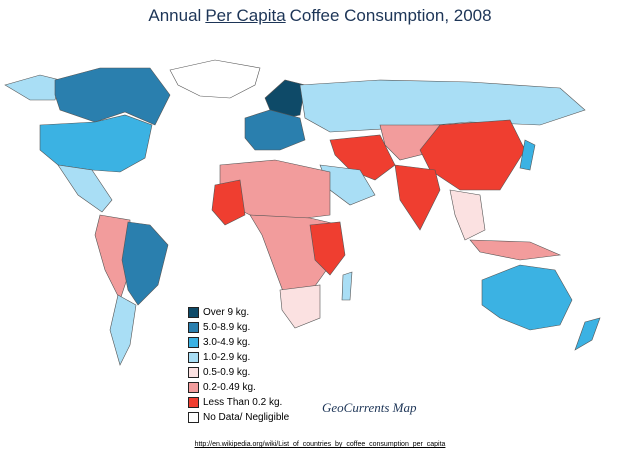 The image size is (640, 456). I want to click on china, so click(472, 155).